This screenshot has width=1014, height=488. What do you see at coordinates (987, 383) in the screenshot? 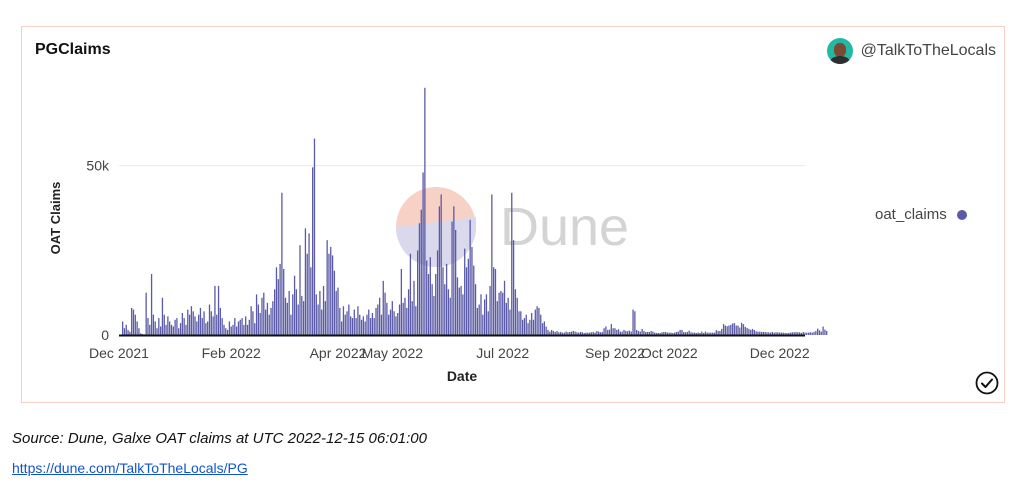
I see `check-circle-icon` at bounding box center [987, 383].